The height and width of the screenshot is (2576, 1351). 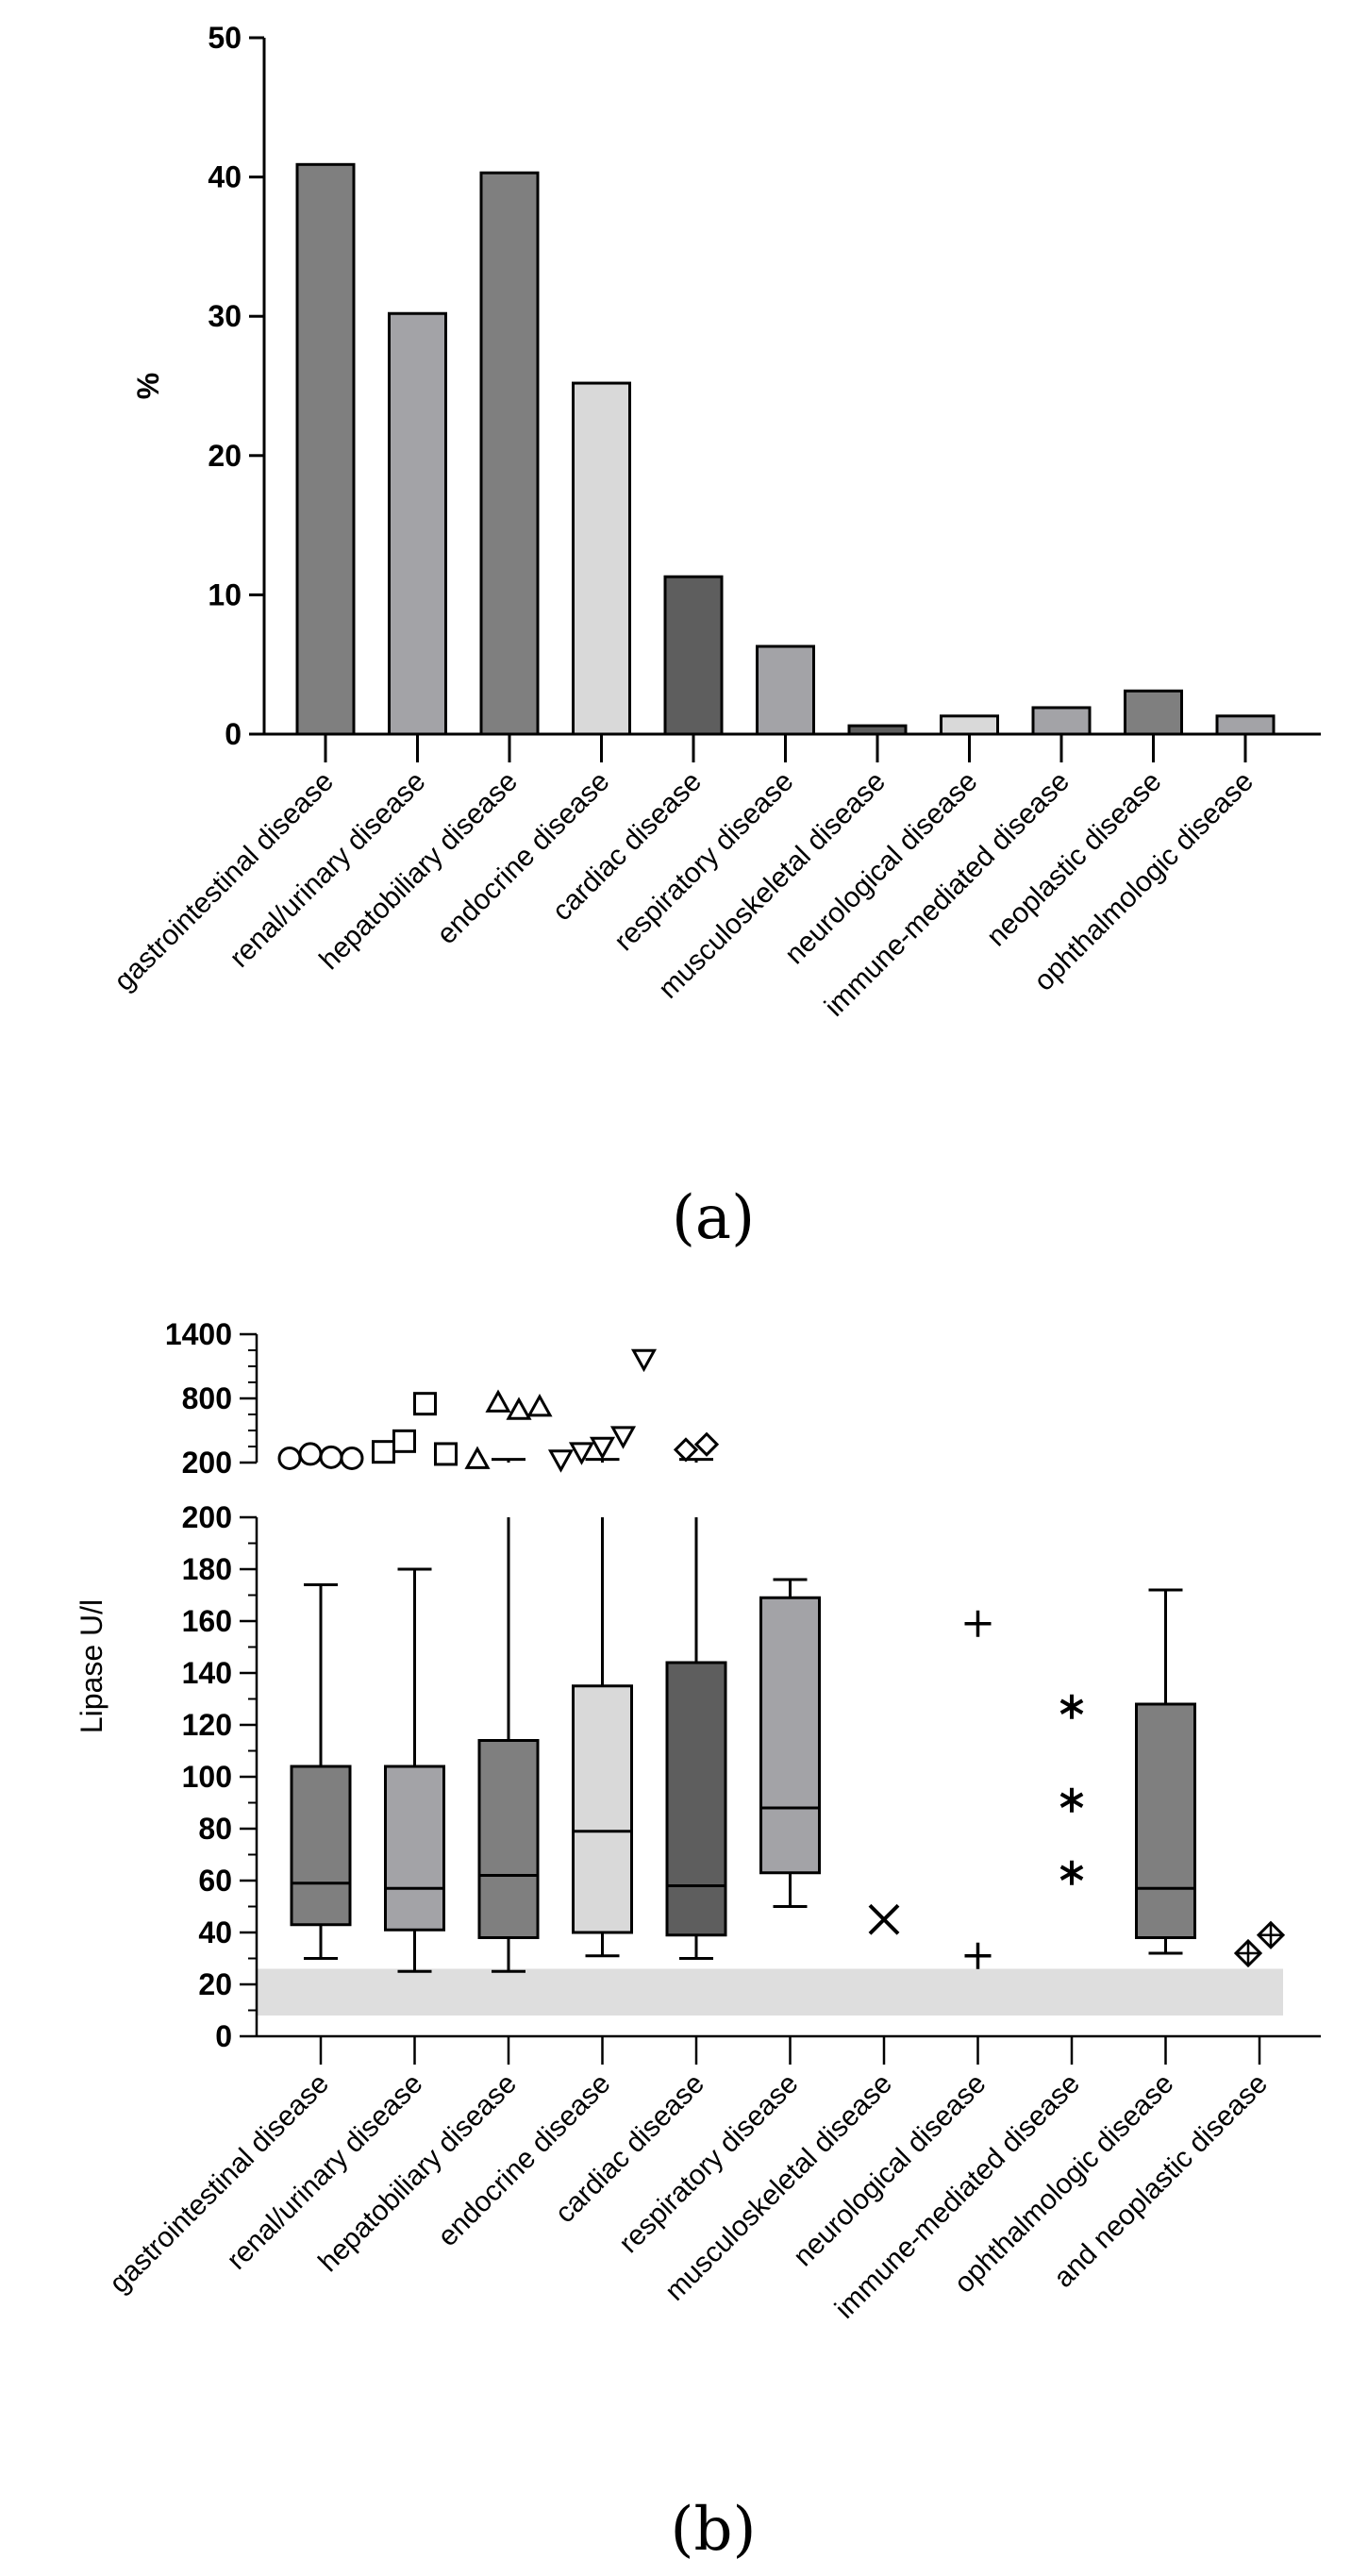 What do you see at coordinates (207, 1725) in the screenshot?
I see `y-tick-label: 120` at bounding box center [207, 1725].